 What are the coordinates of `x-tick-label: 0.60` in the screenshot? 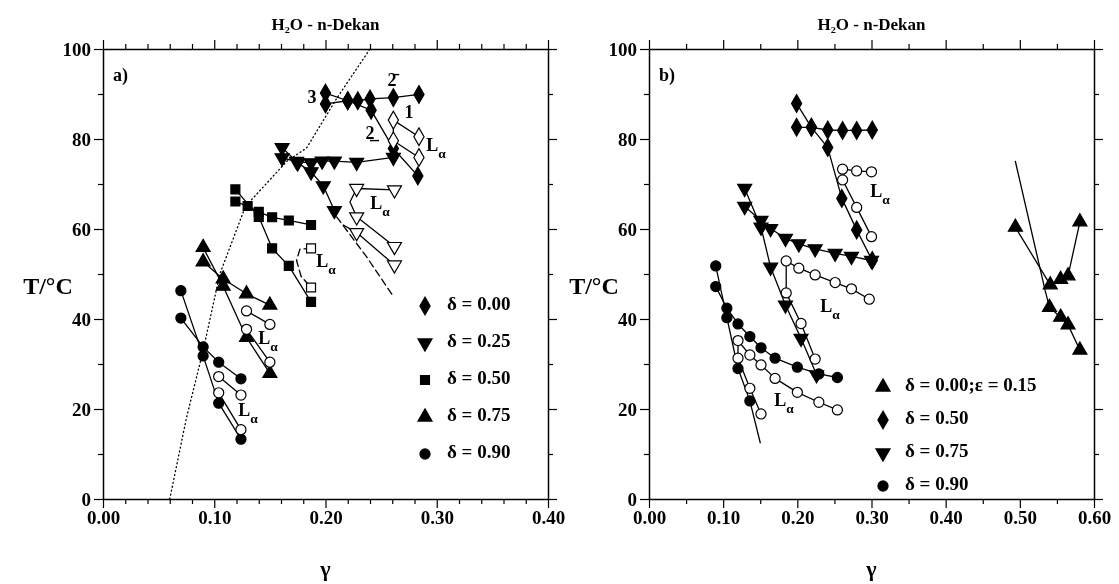 It's located at (1094, 518).